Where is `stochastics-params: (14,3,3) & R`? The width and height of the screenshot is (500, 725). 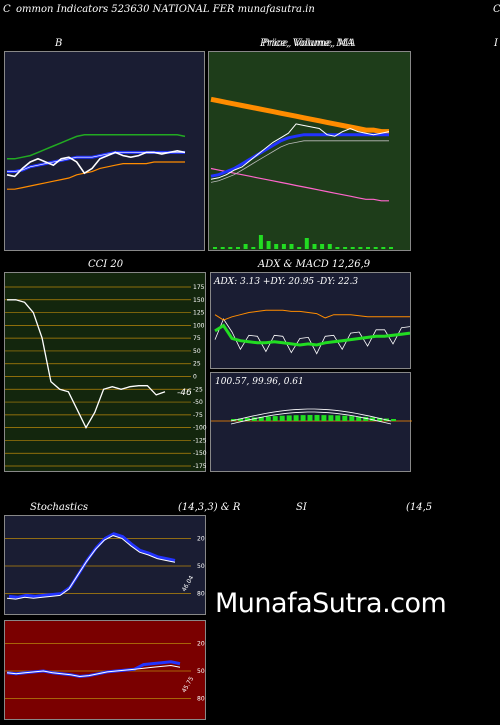
stochastics-params: (14,3,3) & R is located at coordinates (209, 507).